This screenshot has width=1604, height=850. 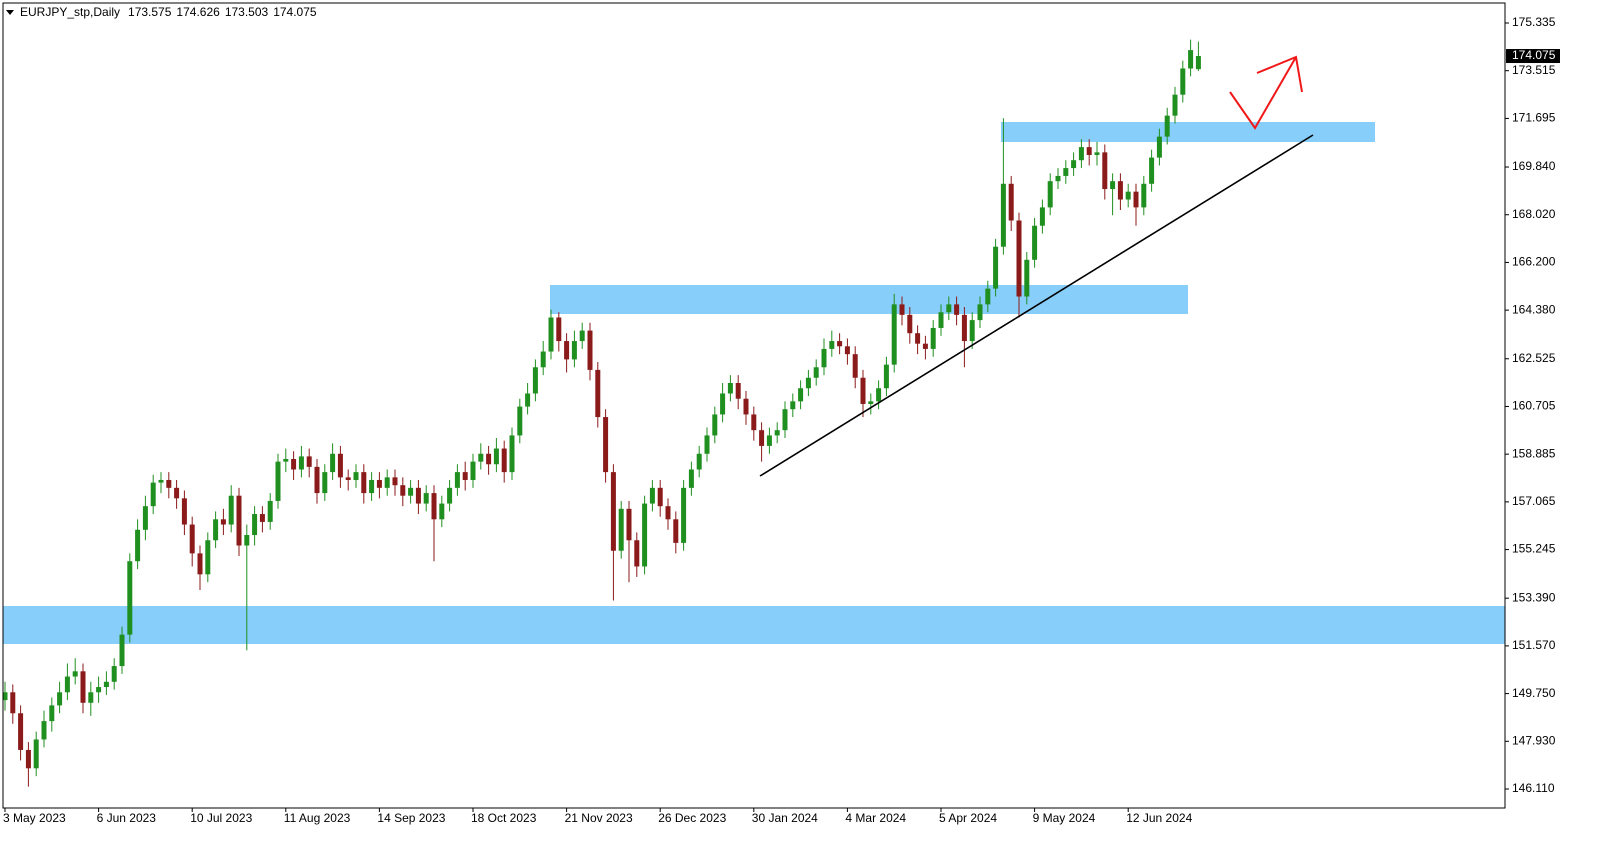 What do you see at coordinates (1534, 693) in the screenshot?
I see `y-tick-label: 149.750` at bounding box center [1534, 693].